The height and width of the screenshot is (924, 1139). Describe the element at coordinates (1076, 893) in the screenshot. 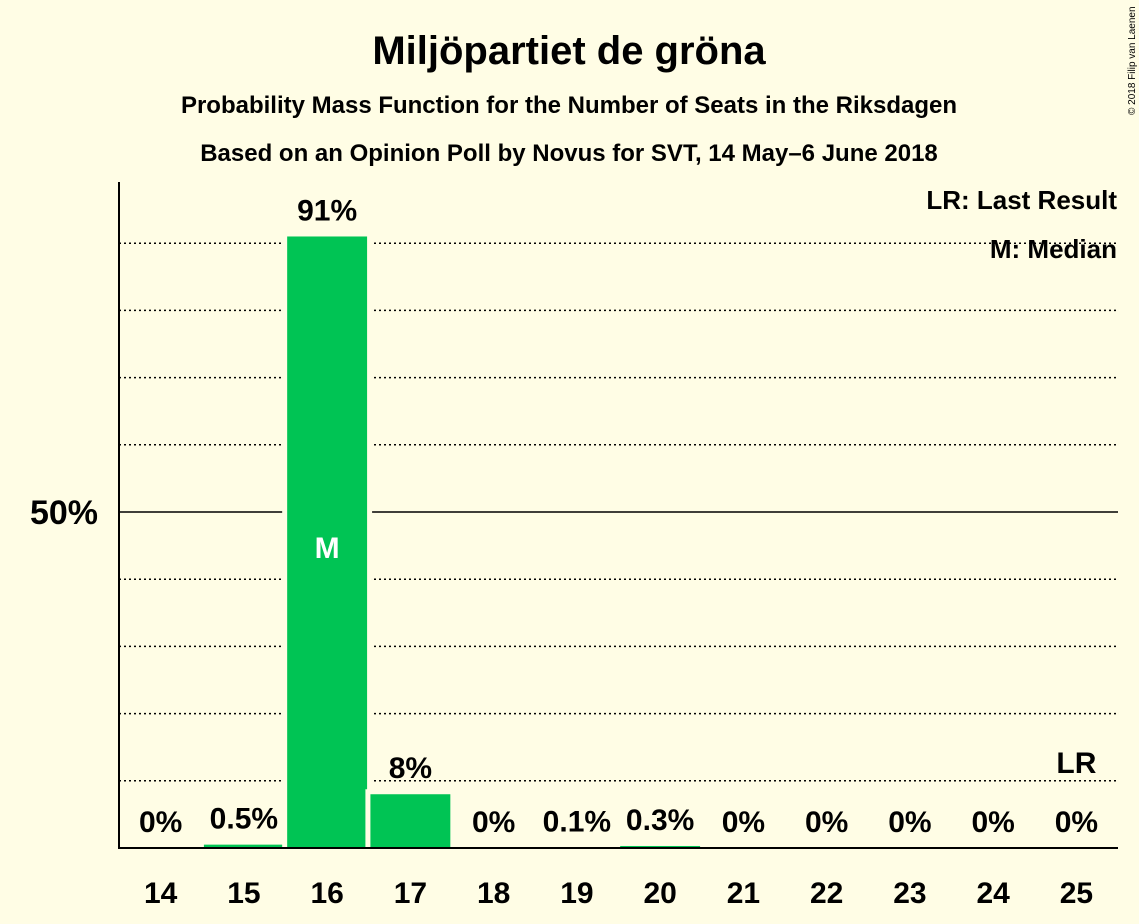

I see `x-tick-25: 25` at that location.